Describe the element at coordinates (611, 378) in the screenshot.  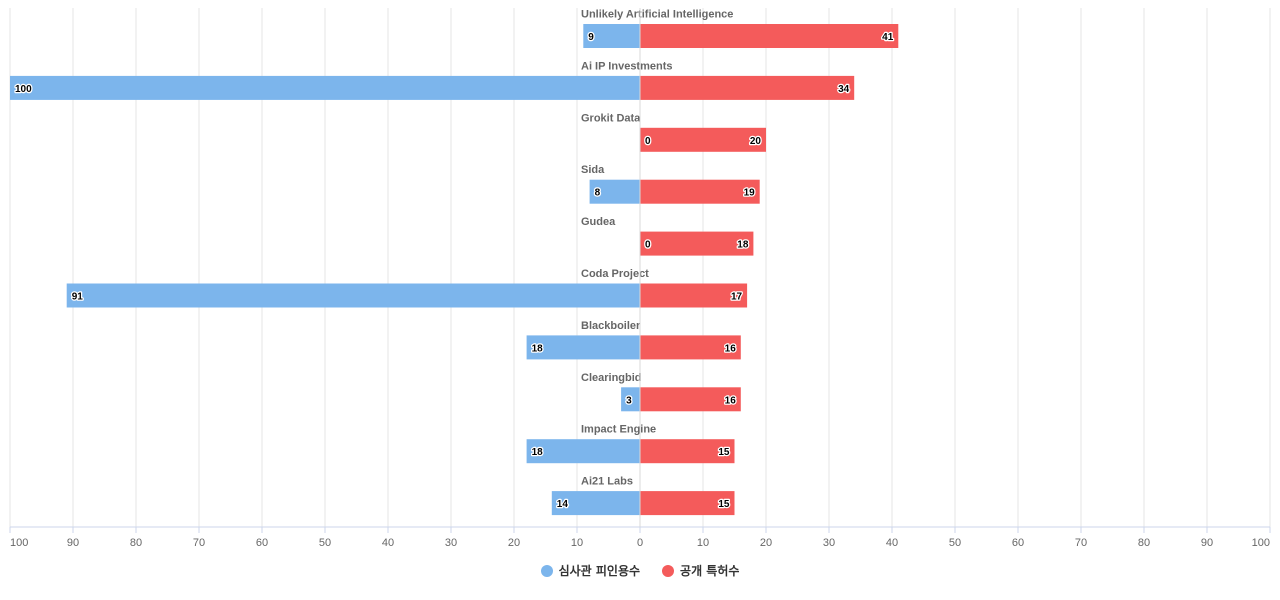
I see `category-label: Clearingbid` at that location.